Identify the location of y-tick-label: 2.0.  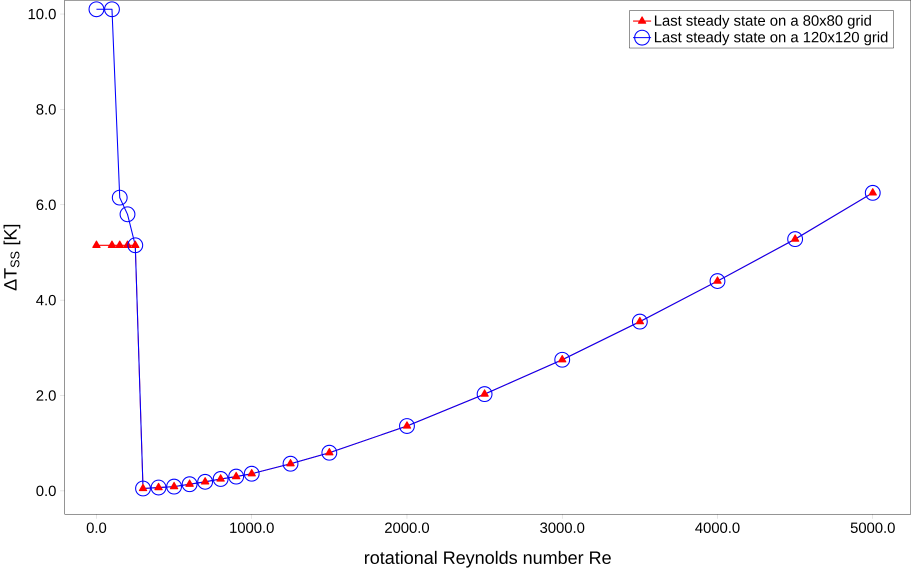
(46, 395).